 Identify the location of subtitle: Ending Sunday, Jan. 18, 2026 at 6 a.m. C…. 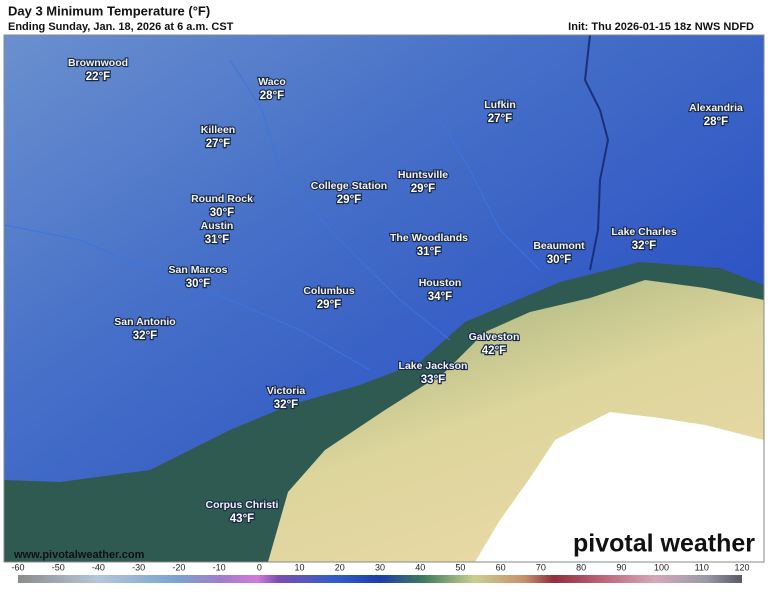
(121, 27).